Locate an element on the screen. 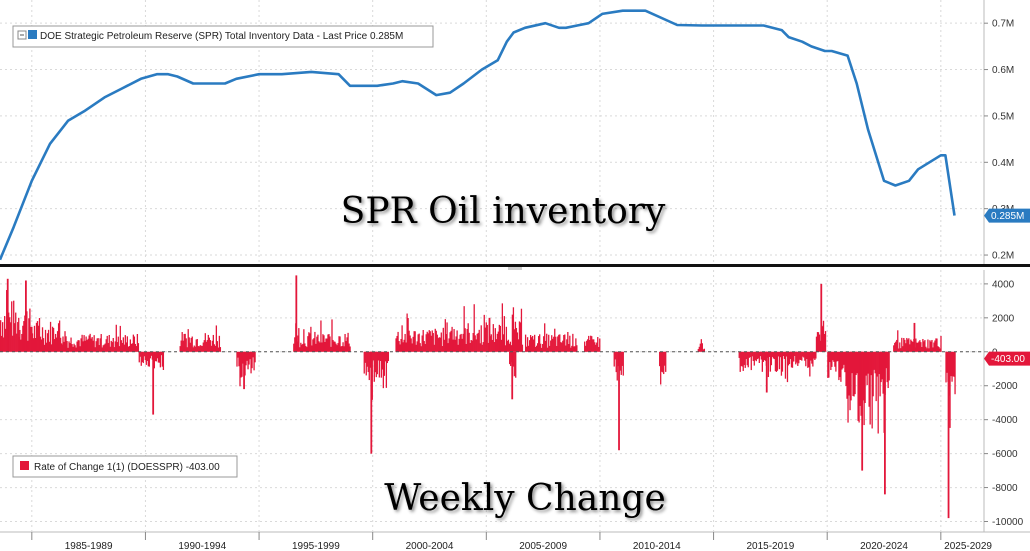 The image size is (1030, 551). panel-resize-handle is located at coordinates (515, 268).